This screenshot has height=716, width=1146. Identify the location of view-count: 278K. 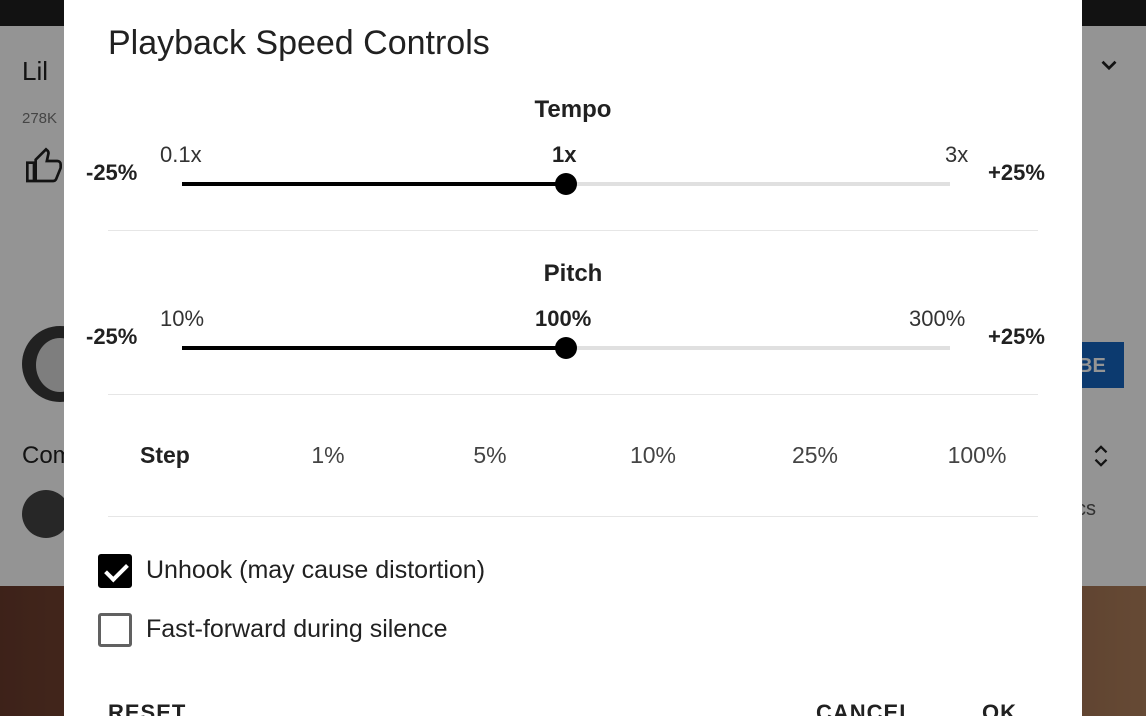
(40, 118).